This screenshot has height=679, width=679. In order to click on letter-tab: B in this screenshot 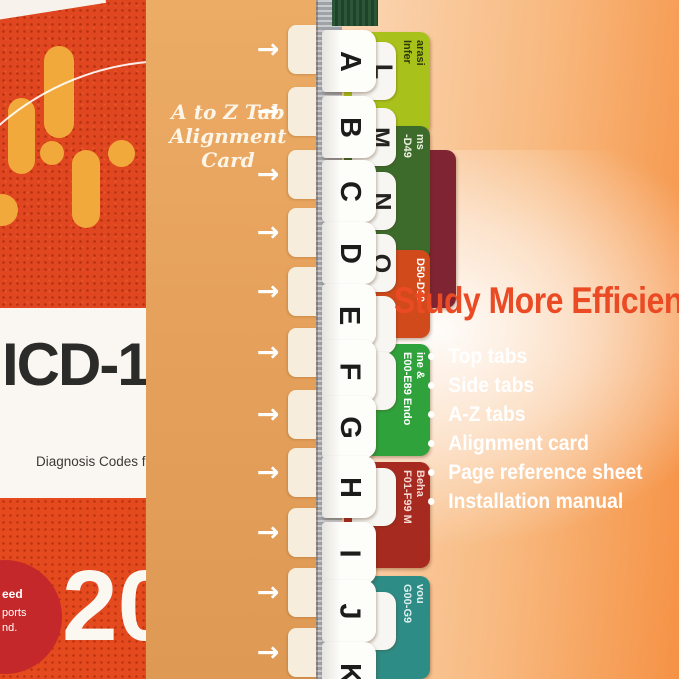, I will do `click(349, 127)`.